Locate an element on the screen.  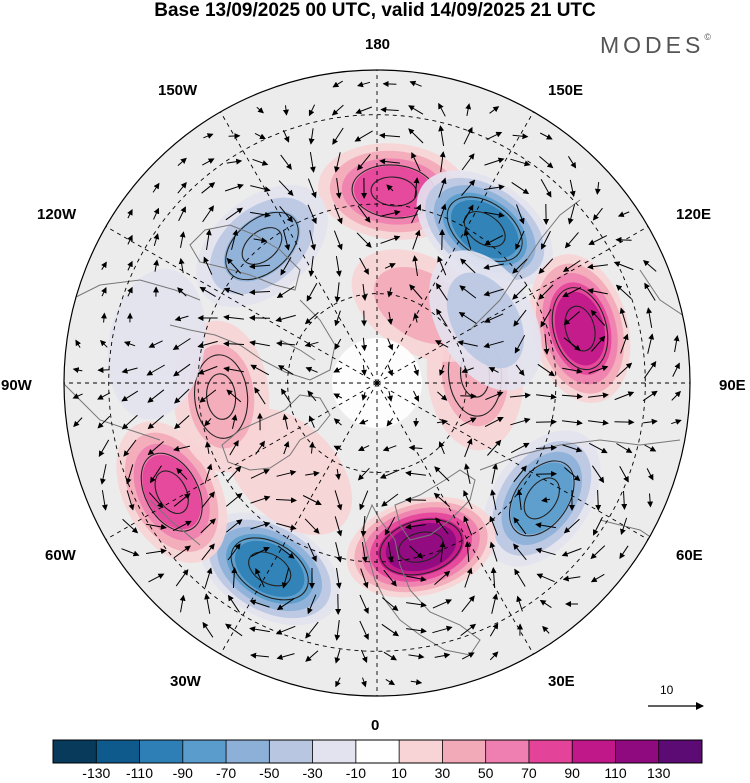
brand-text: MODES is located at coordinates (652, 45).